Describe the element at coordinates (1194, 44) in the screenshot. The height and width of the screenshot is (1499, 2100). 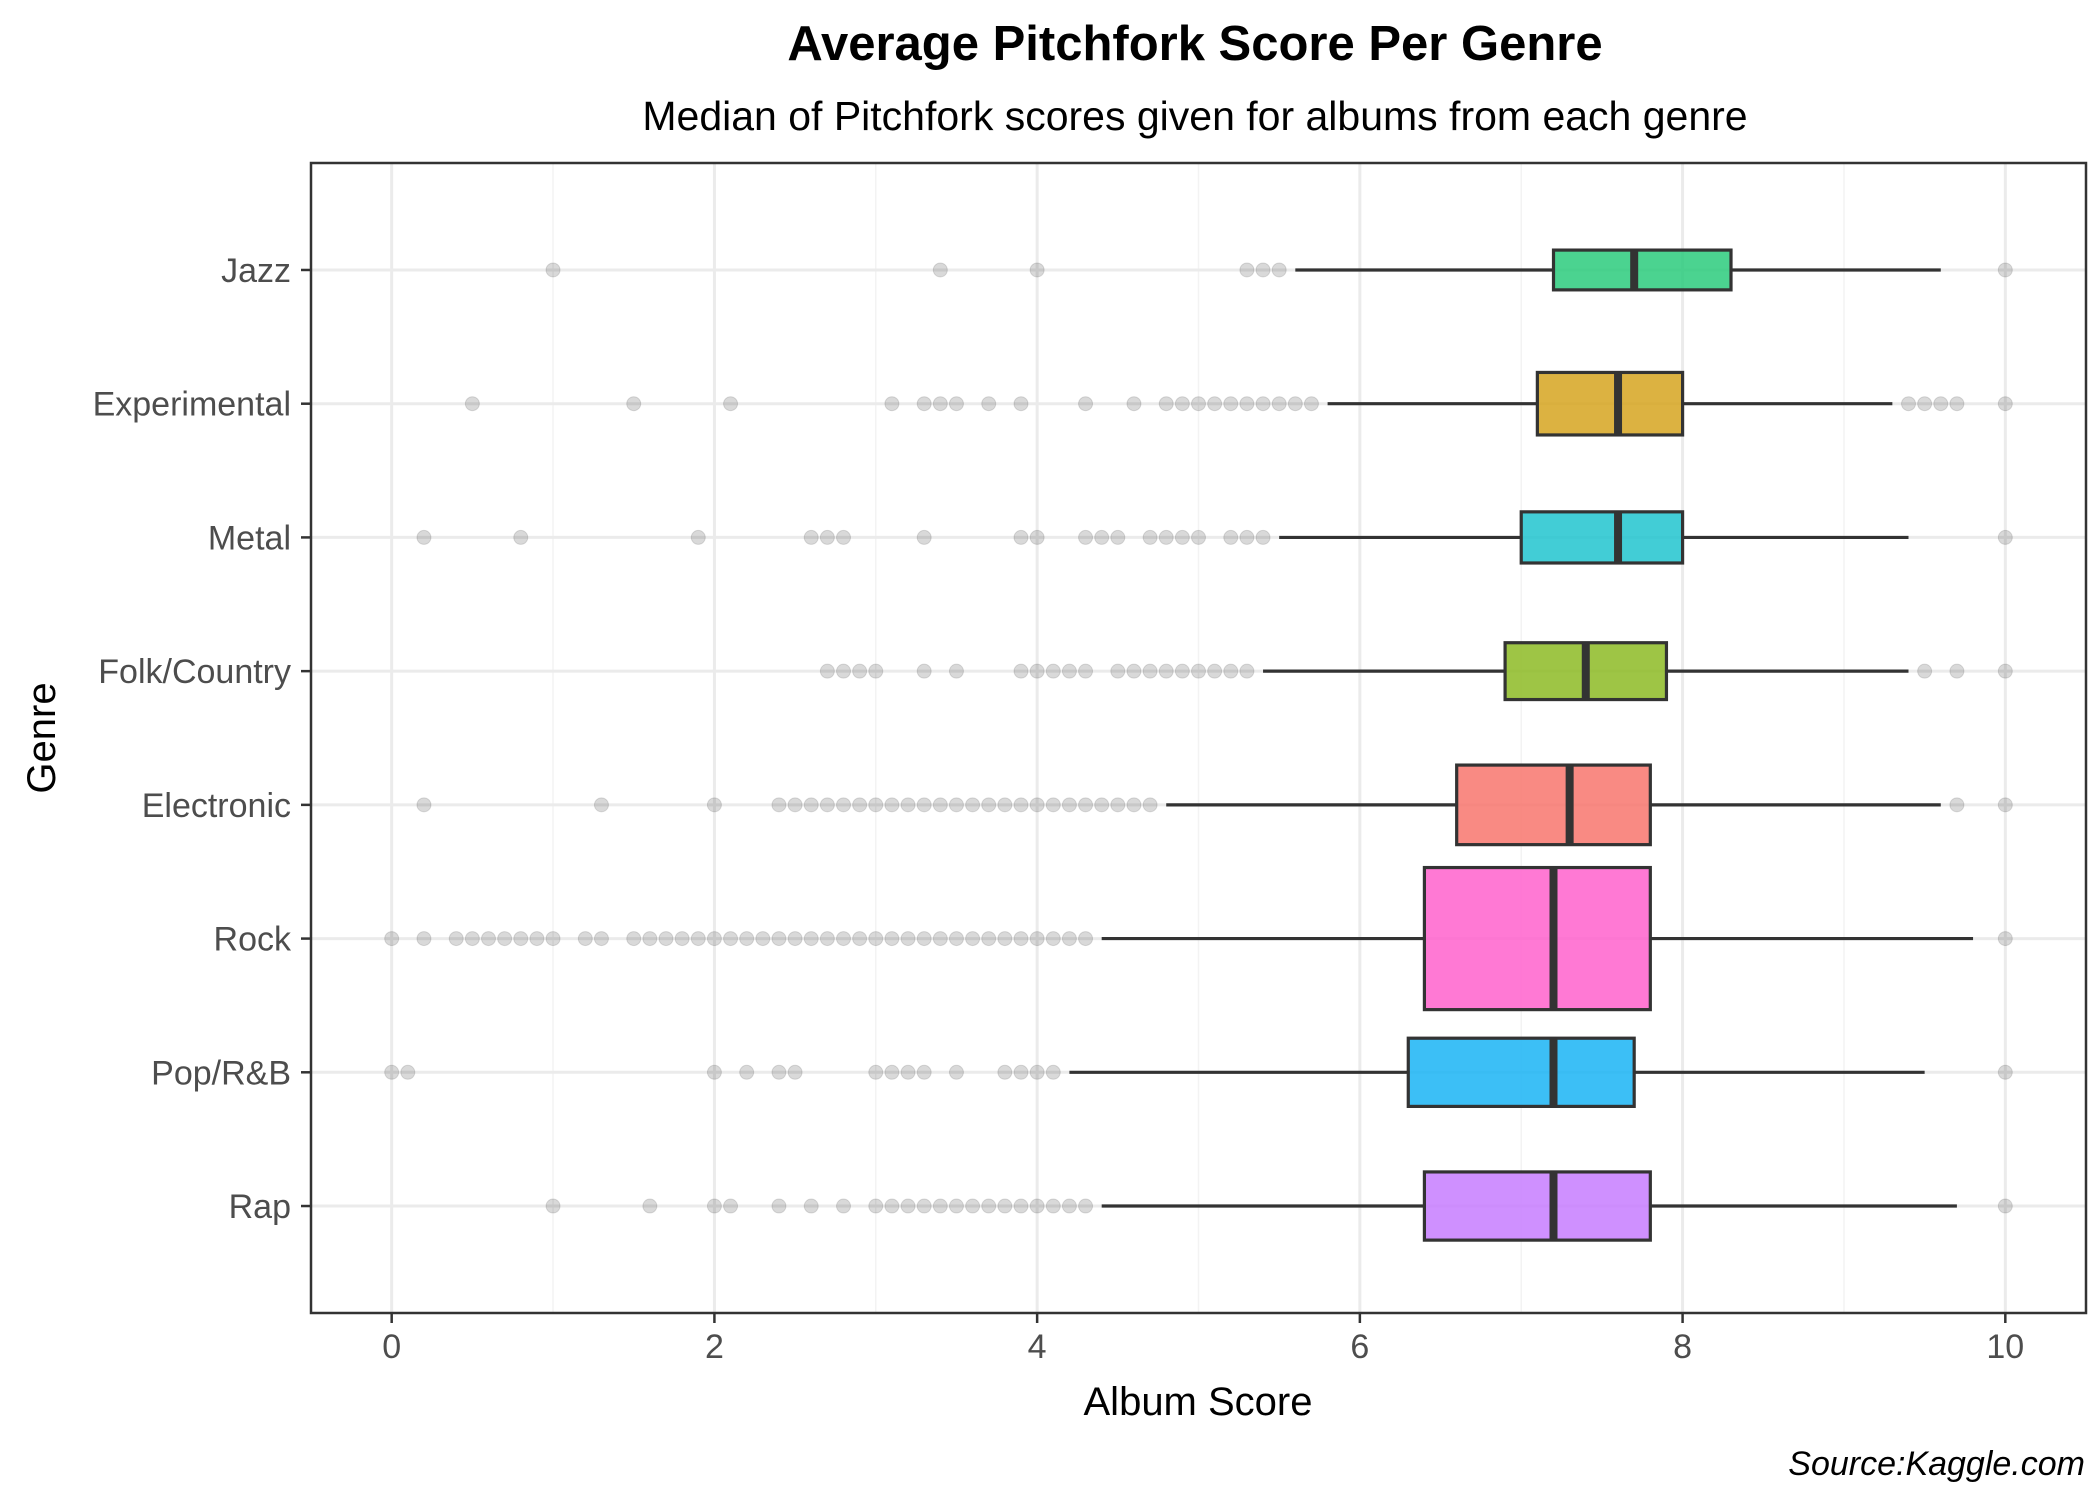
I see `chart-title: Average Pitchfork Score Per Genre` at that location.